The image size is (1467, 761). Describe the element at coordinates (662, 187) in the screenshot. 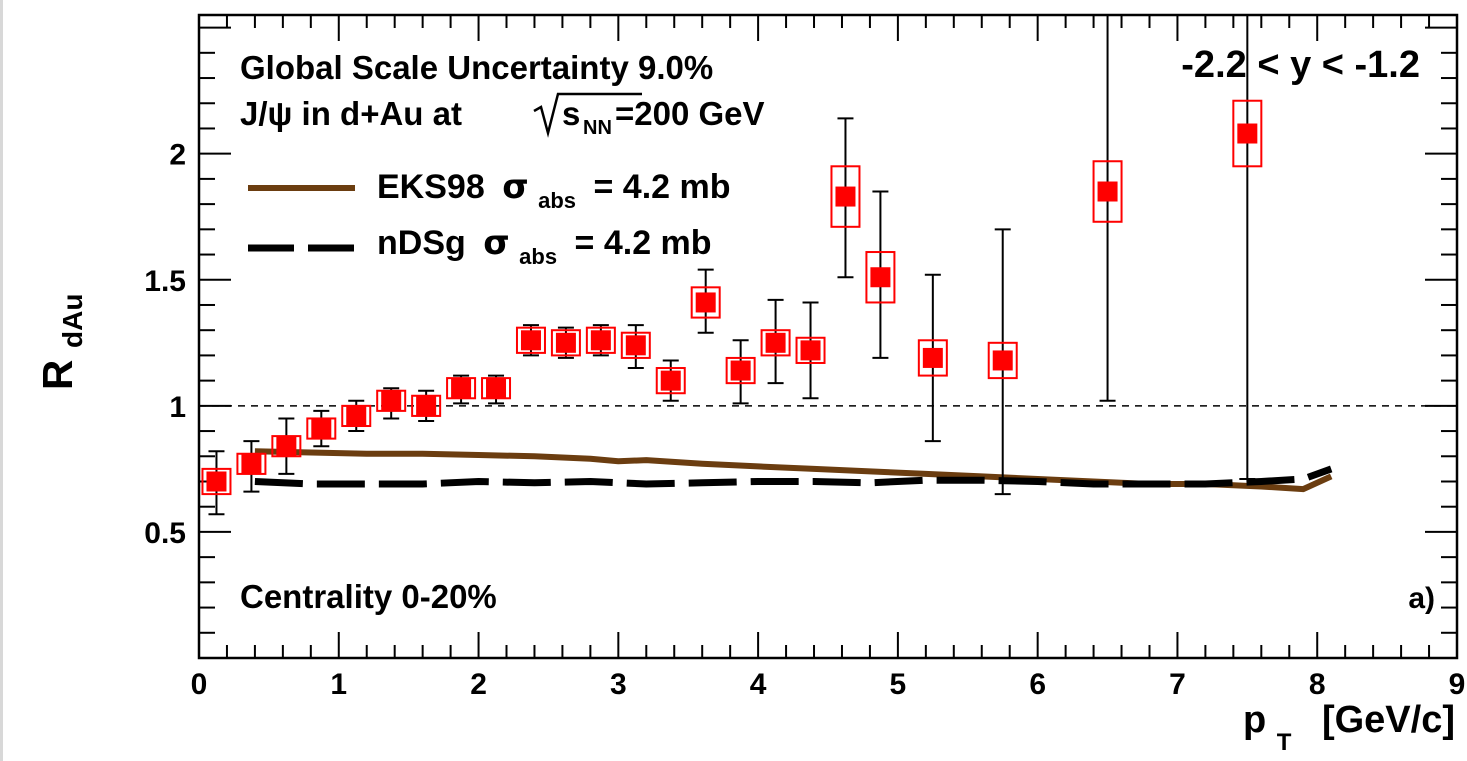

I see `legend-eks98-suffix: = 4.2 mb` at that location.